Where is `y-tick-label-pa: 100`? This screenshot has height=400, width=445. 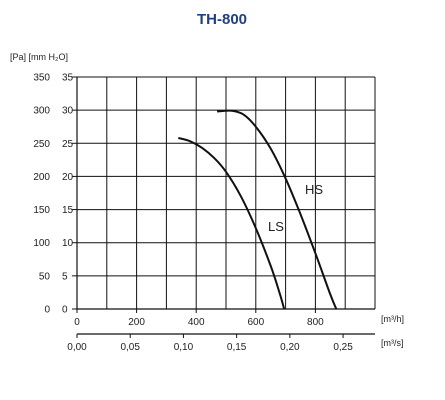 y-tick-label-pa: 100 is located at coordinates (41, 243).